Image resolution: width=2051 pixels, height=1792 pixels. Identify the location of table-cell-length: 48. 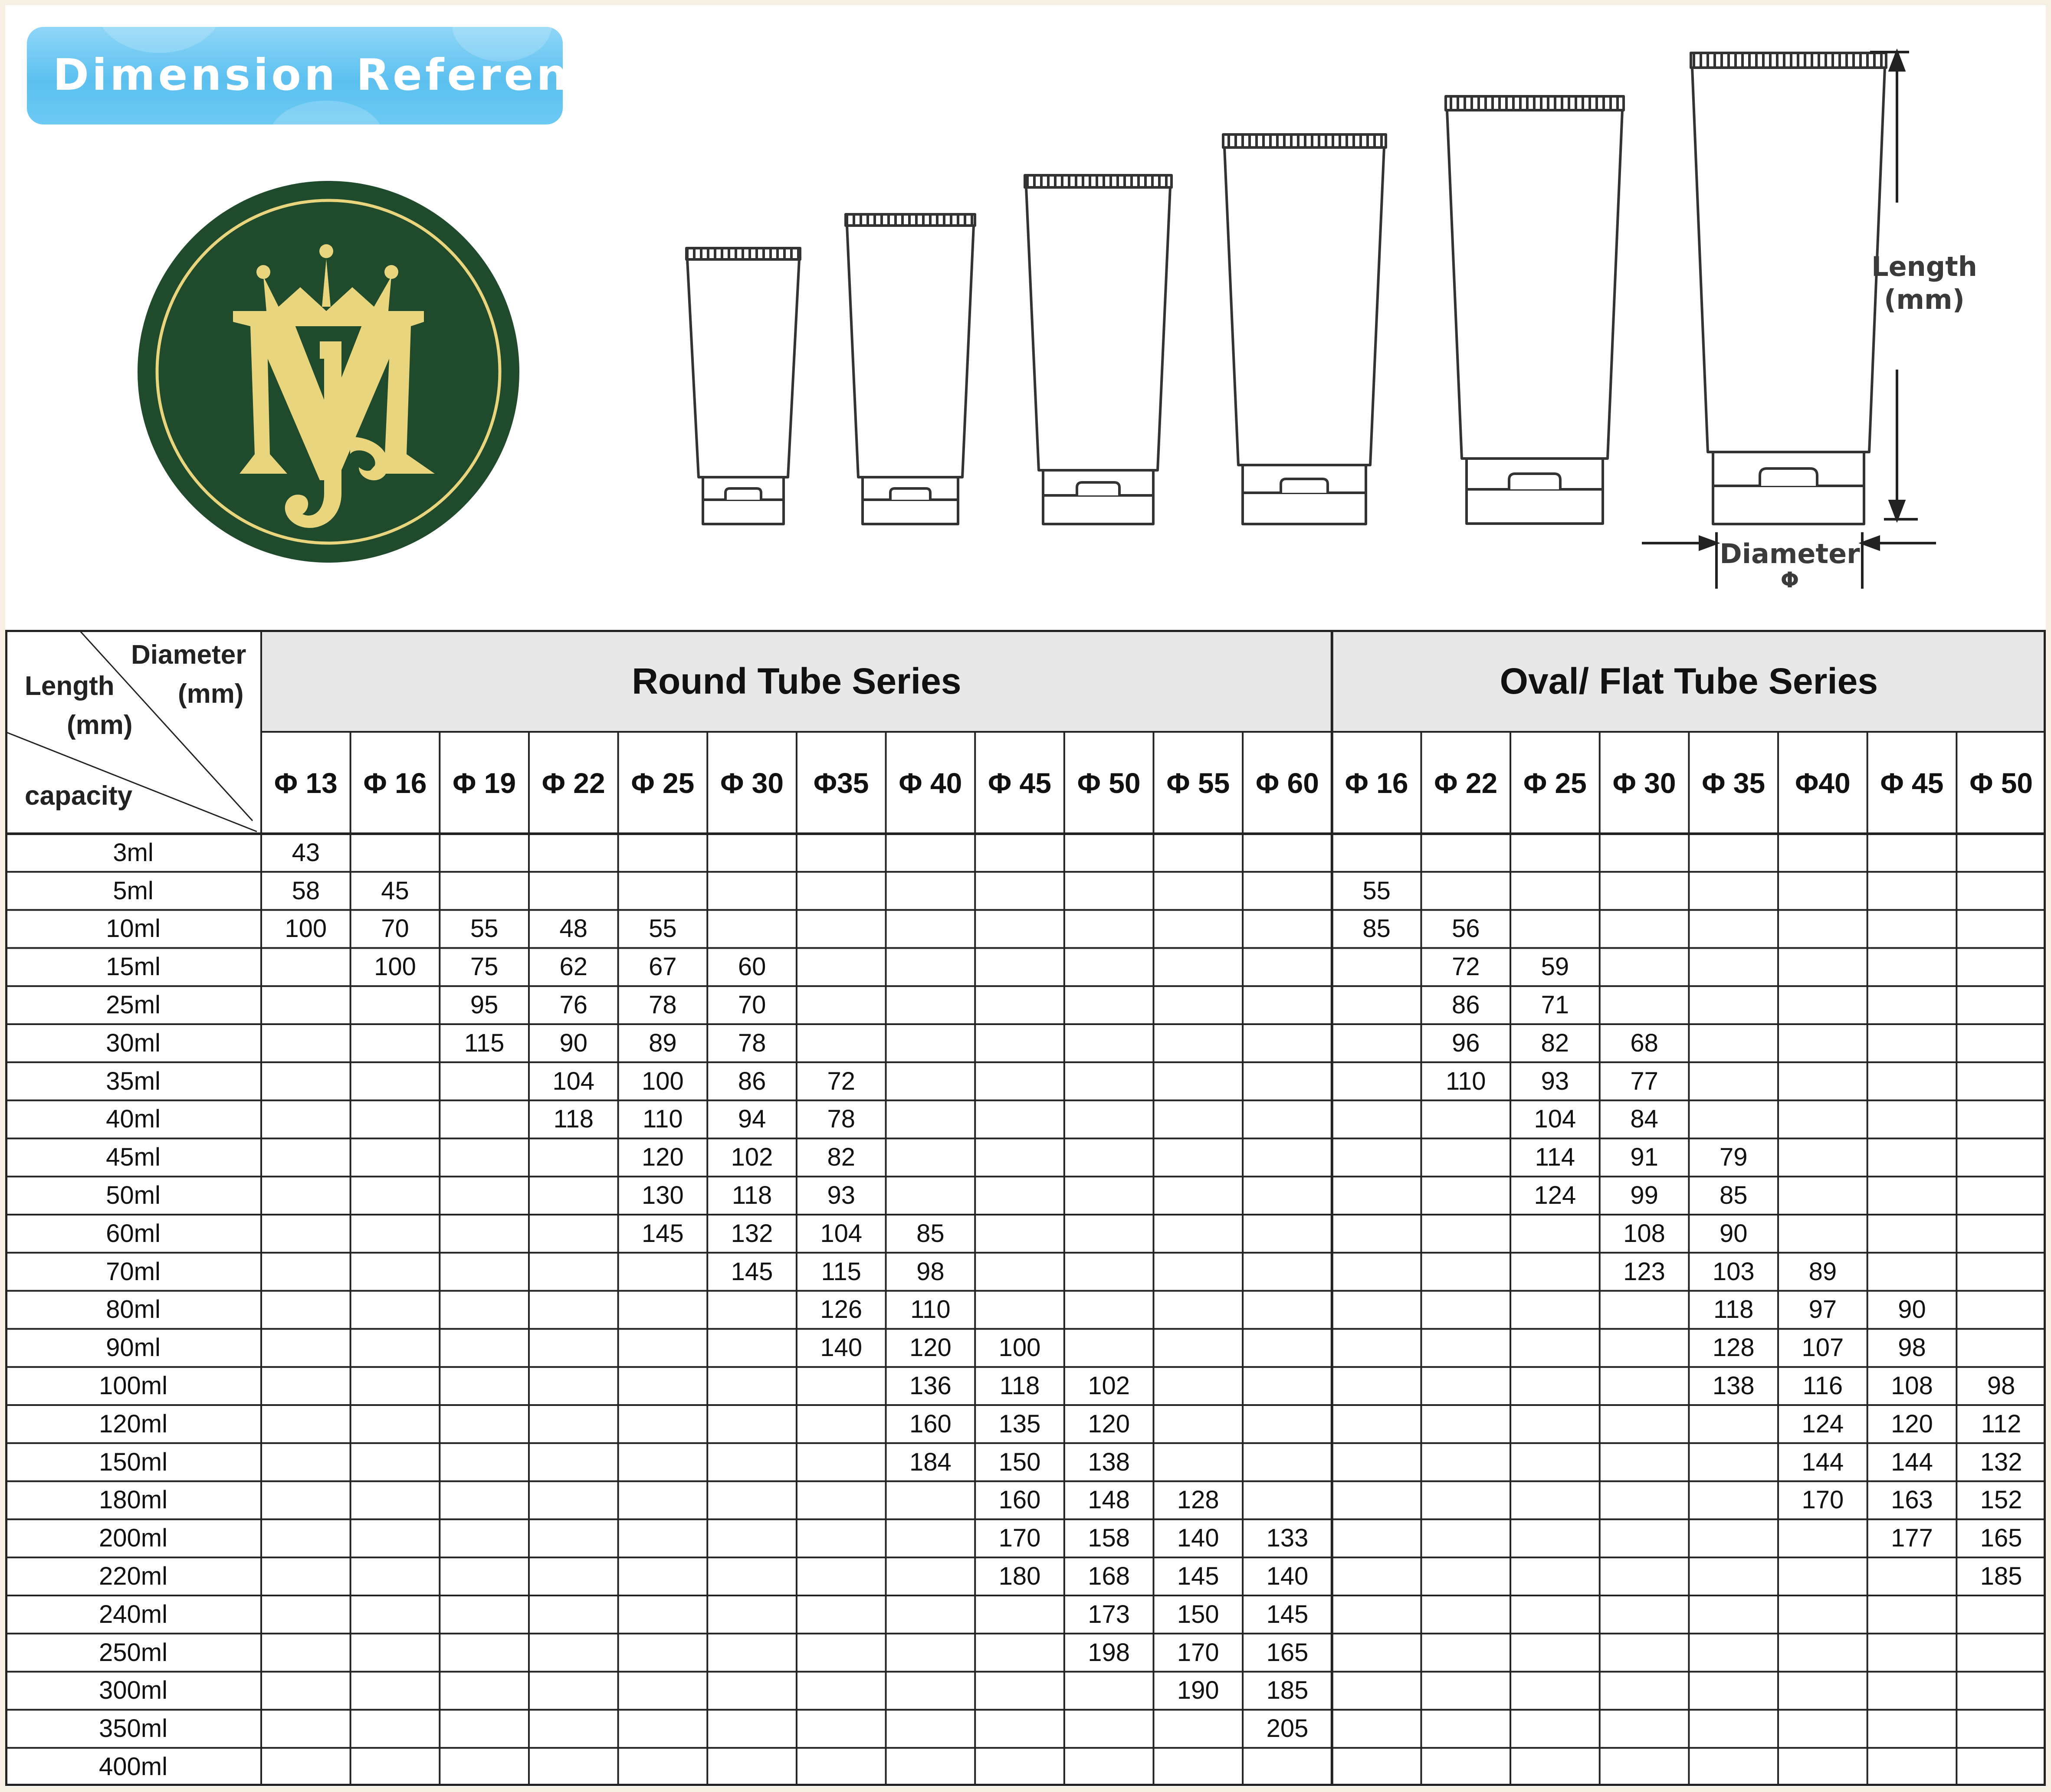
(573, 928).